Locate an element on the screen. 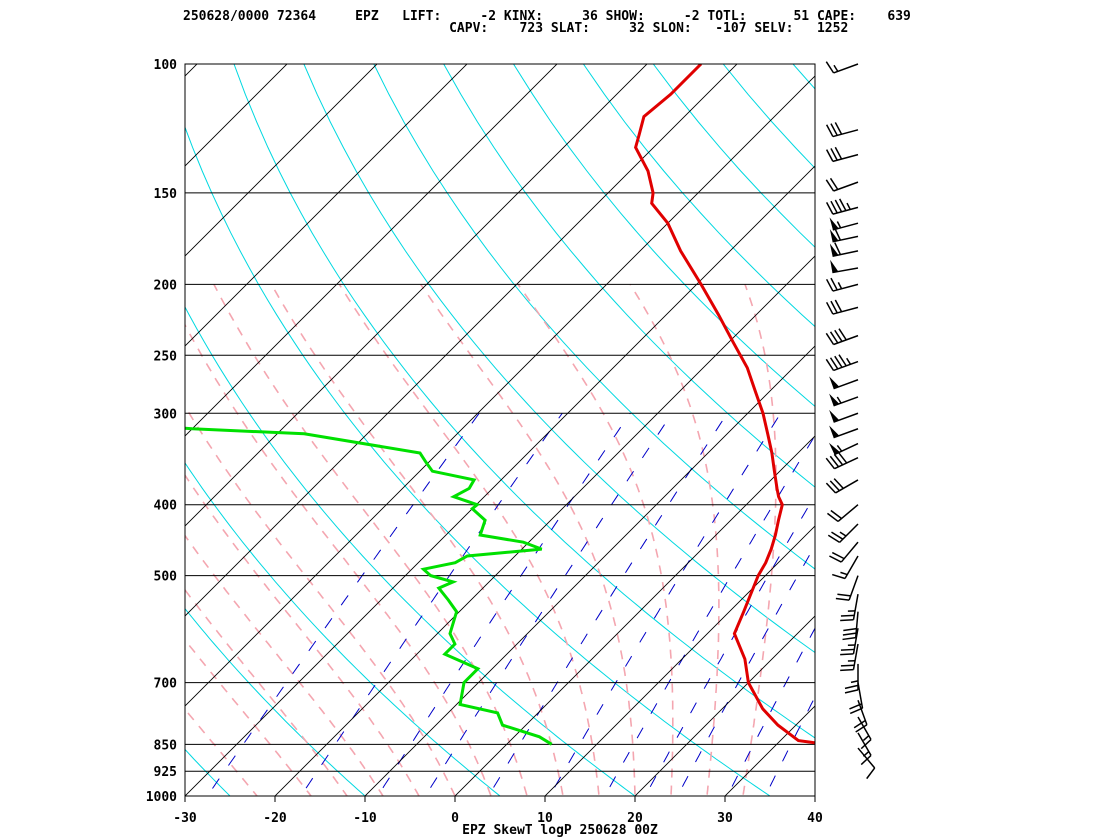 This screenshot has width=1120, height=840. temperature-tick-label: 30 is located at coordinates (725, 818).